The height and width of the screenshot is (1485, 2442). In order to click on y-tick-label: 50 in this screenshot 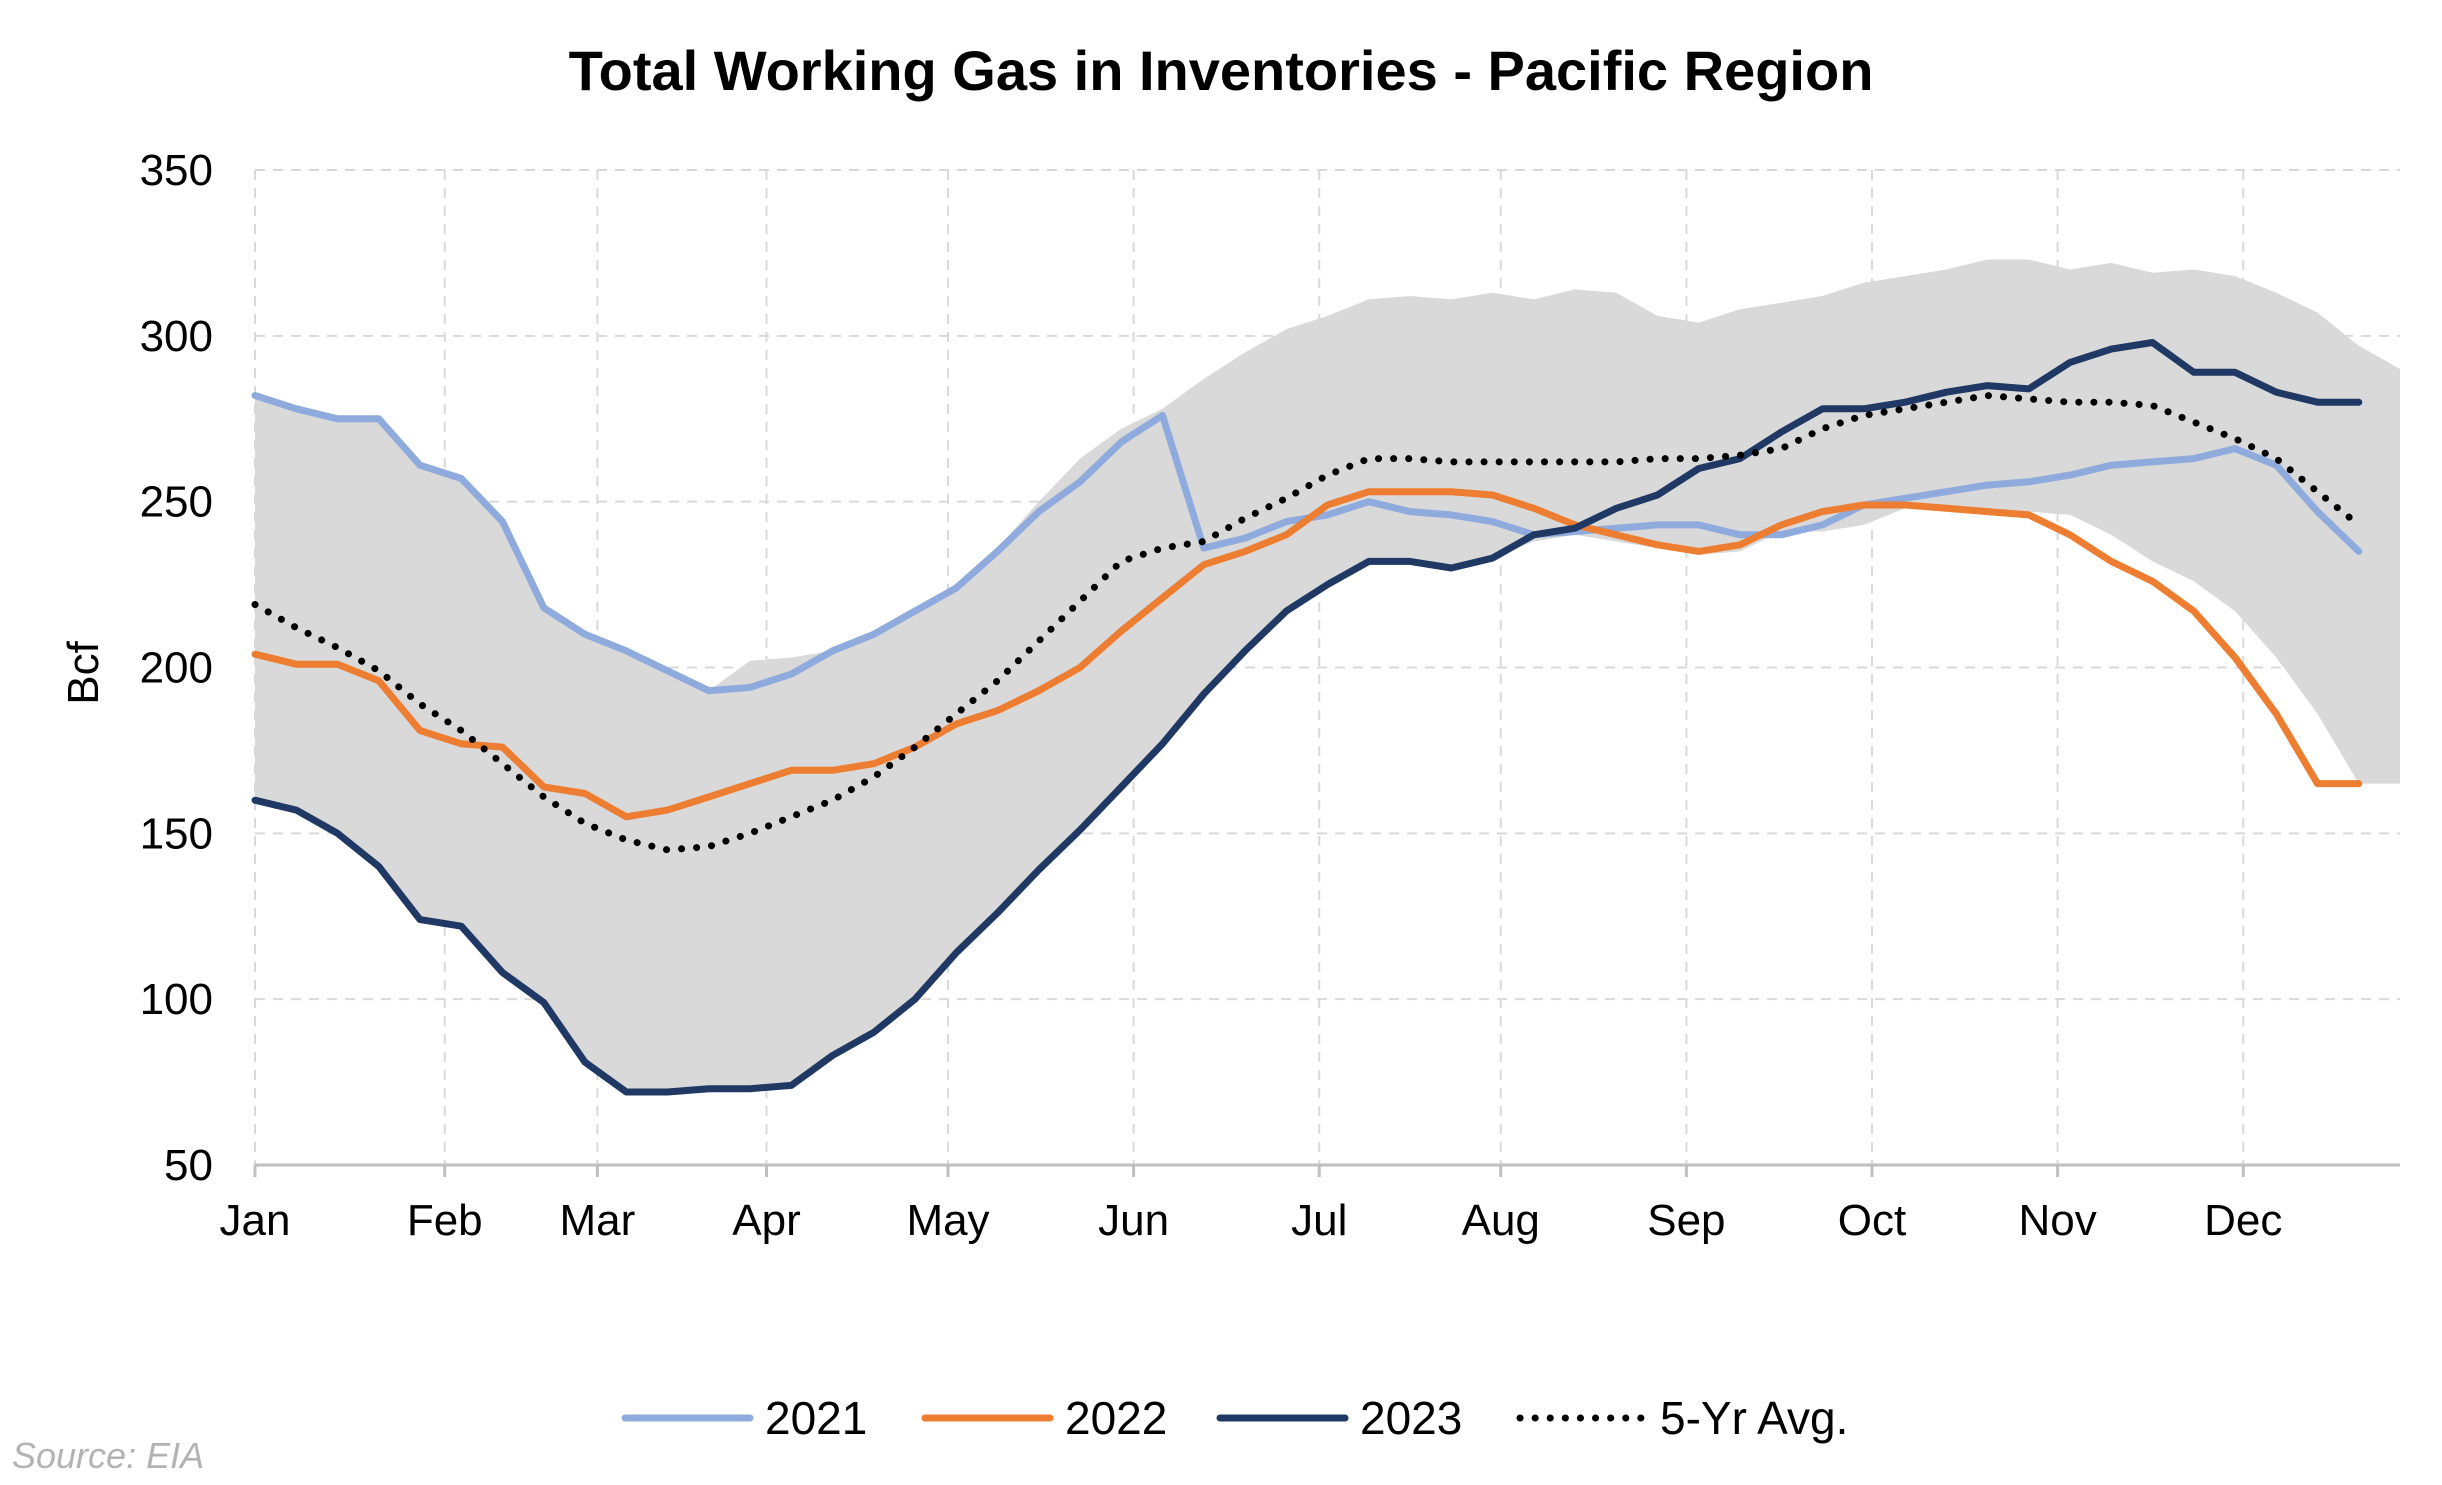, I will do `click(188, 1165)`.